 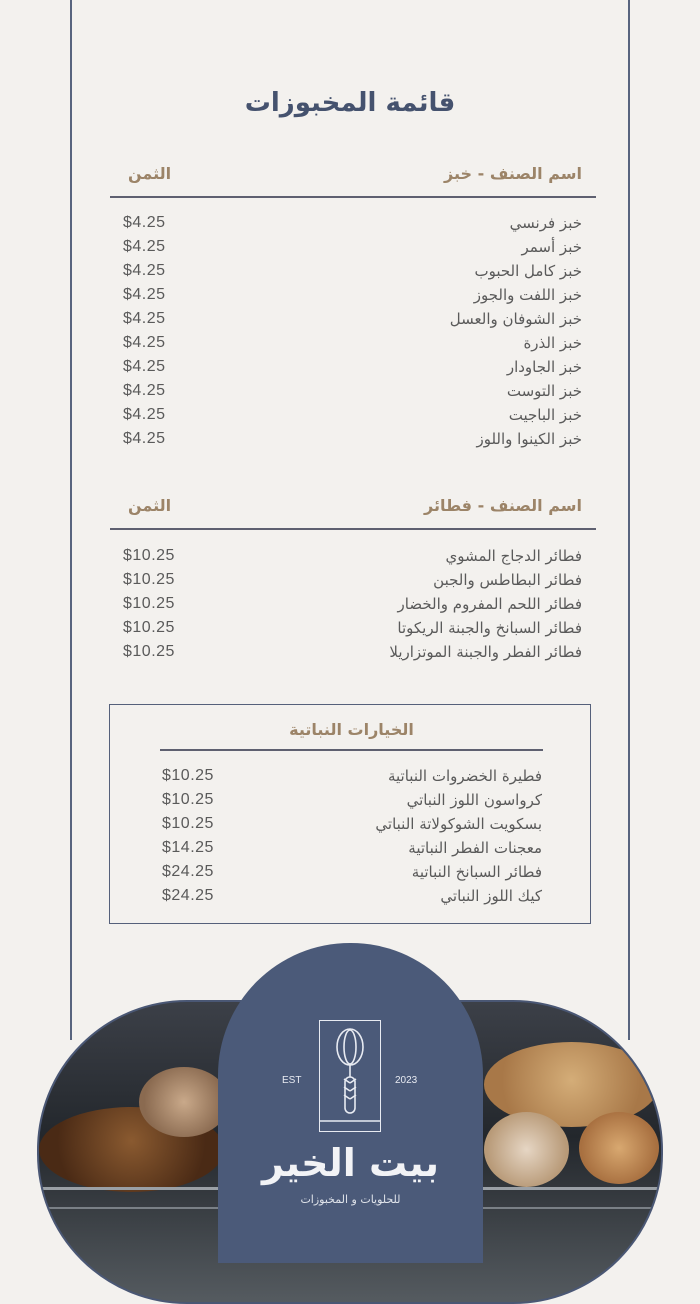 What do you see at coordinates (551, 247) in the screenshot?
I see `item-name: خبز أسمر` at bounding box center [551, 247].